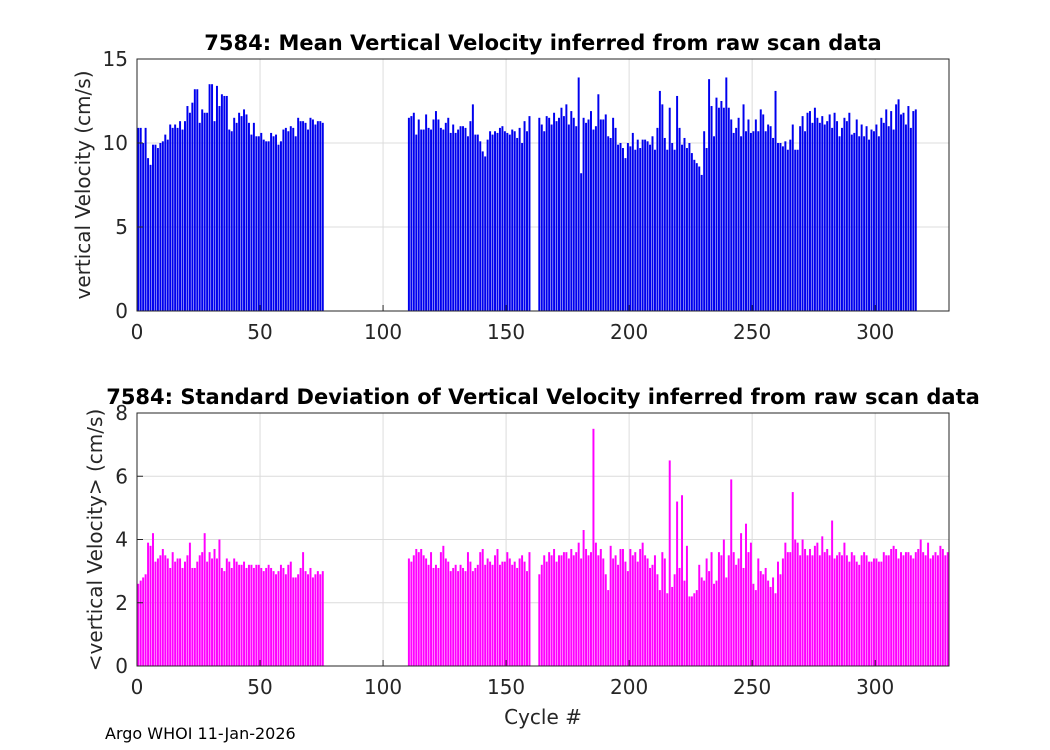  What do you see at coordinates (121, 227) in the screenshot?
I see `mean-velocity-ytick-label: 5` at bounding box center [121, 227].